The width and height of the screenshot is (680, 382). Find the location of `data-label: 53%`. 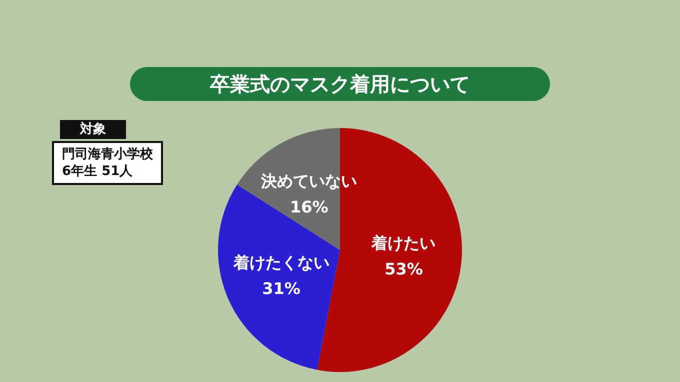

data-label: 53% is located at coordinates (403, 269).